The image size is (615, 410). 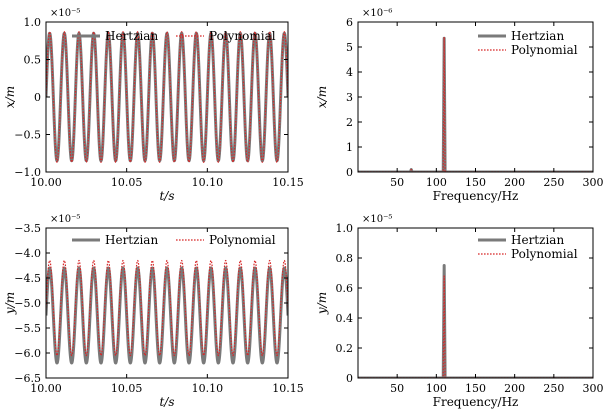 I want to click on y-tick-label: 5, so click(x=349, y=47).